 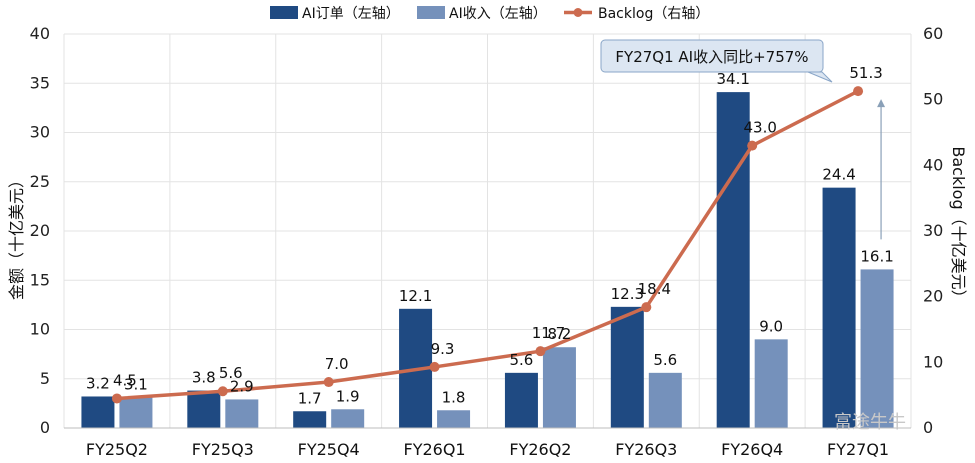 I want to click on bar-data-label: 3.2, so click(x=98, y=383).